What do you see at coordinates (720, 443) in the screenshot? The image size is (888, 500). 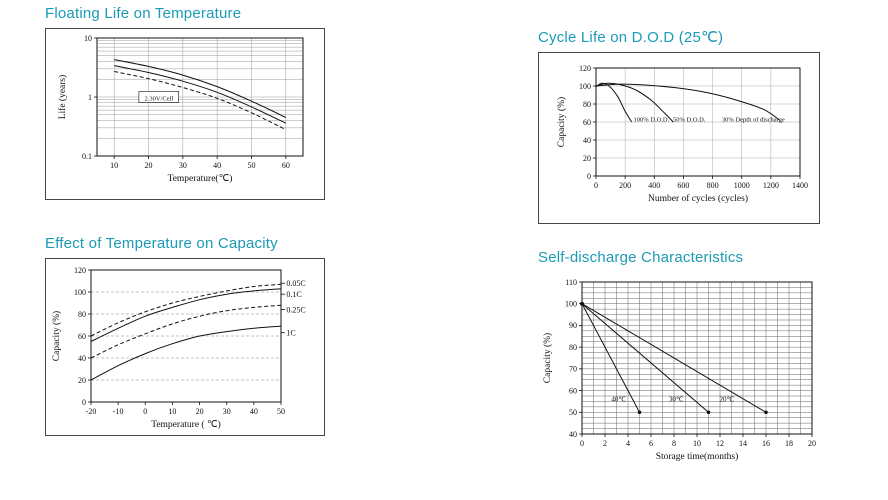 I see `svg-text: 12` at bounding box center [720, 443].